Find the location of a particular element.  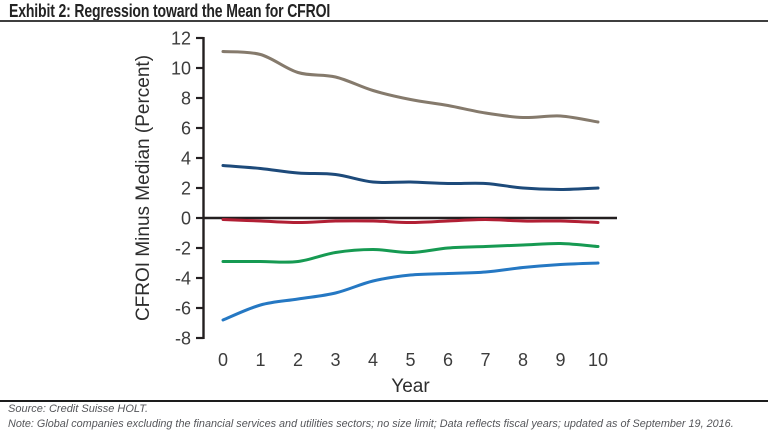

series-red-line is located at coordinates (410, 221).